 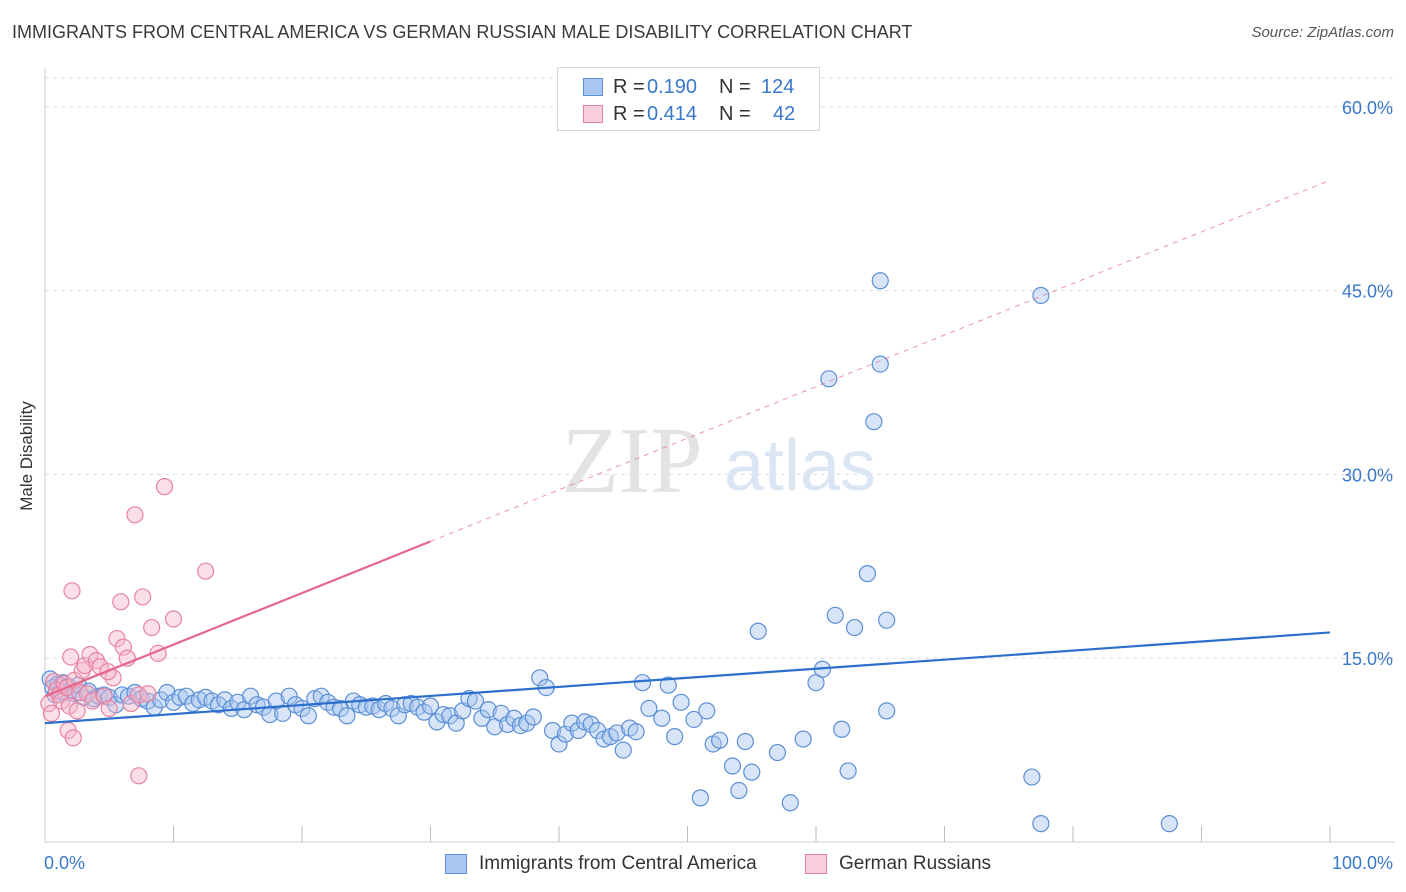 What do you see at coordinates (816, 864) in the screenshot?
I see `bottom-legend-swatch-pink` at bounding box center [816, 864].